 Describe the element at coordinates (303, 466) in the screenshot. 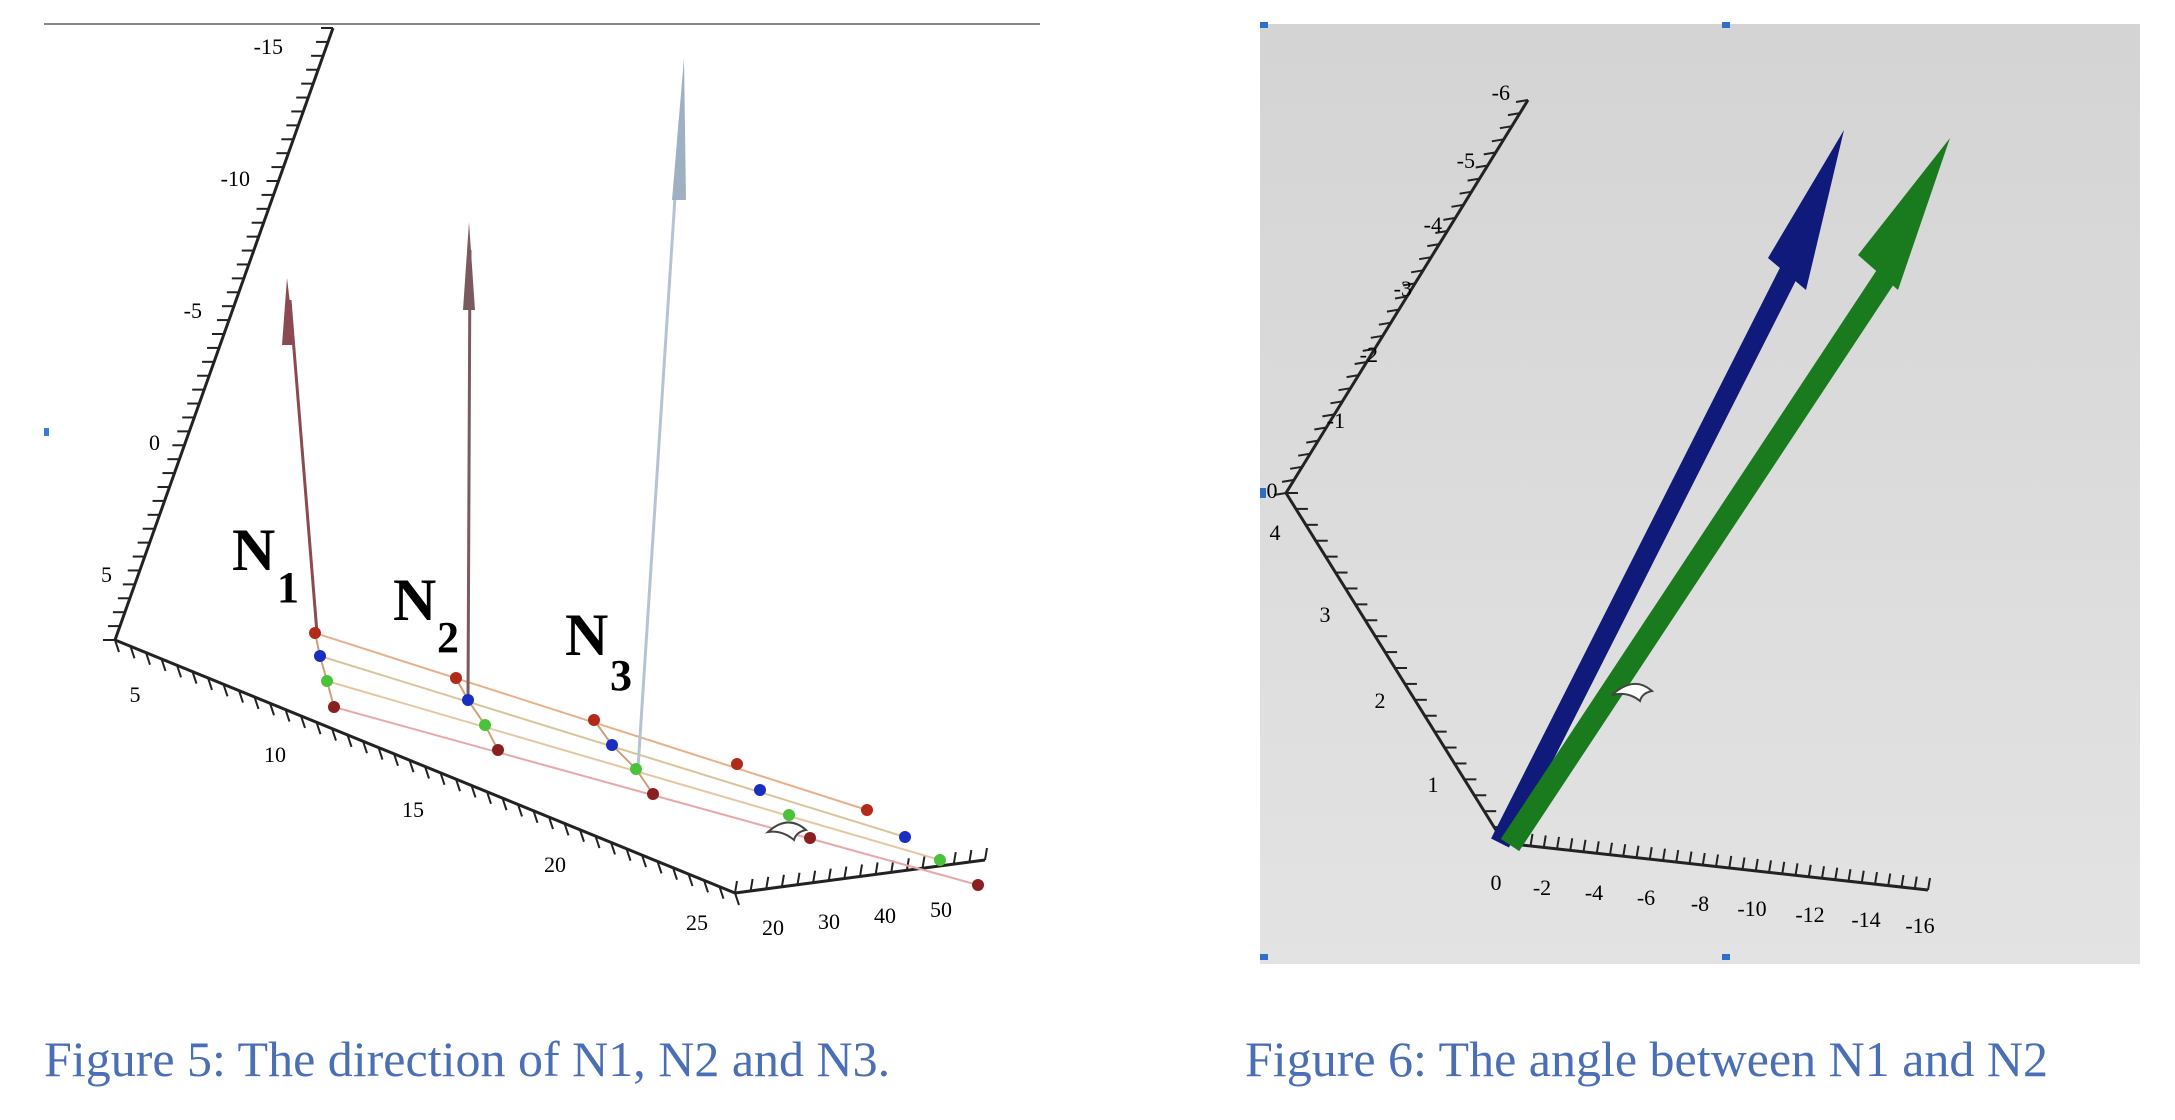

I see `n1-vector-shaft` at that location.